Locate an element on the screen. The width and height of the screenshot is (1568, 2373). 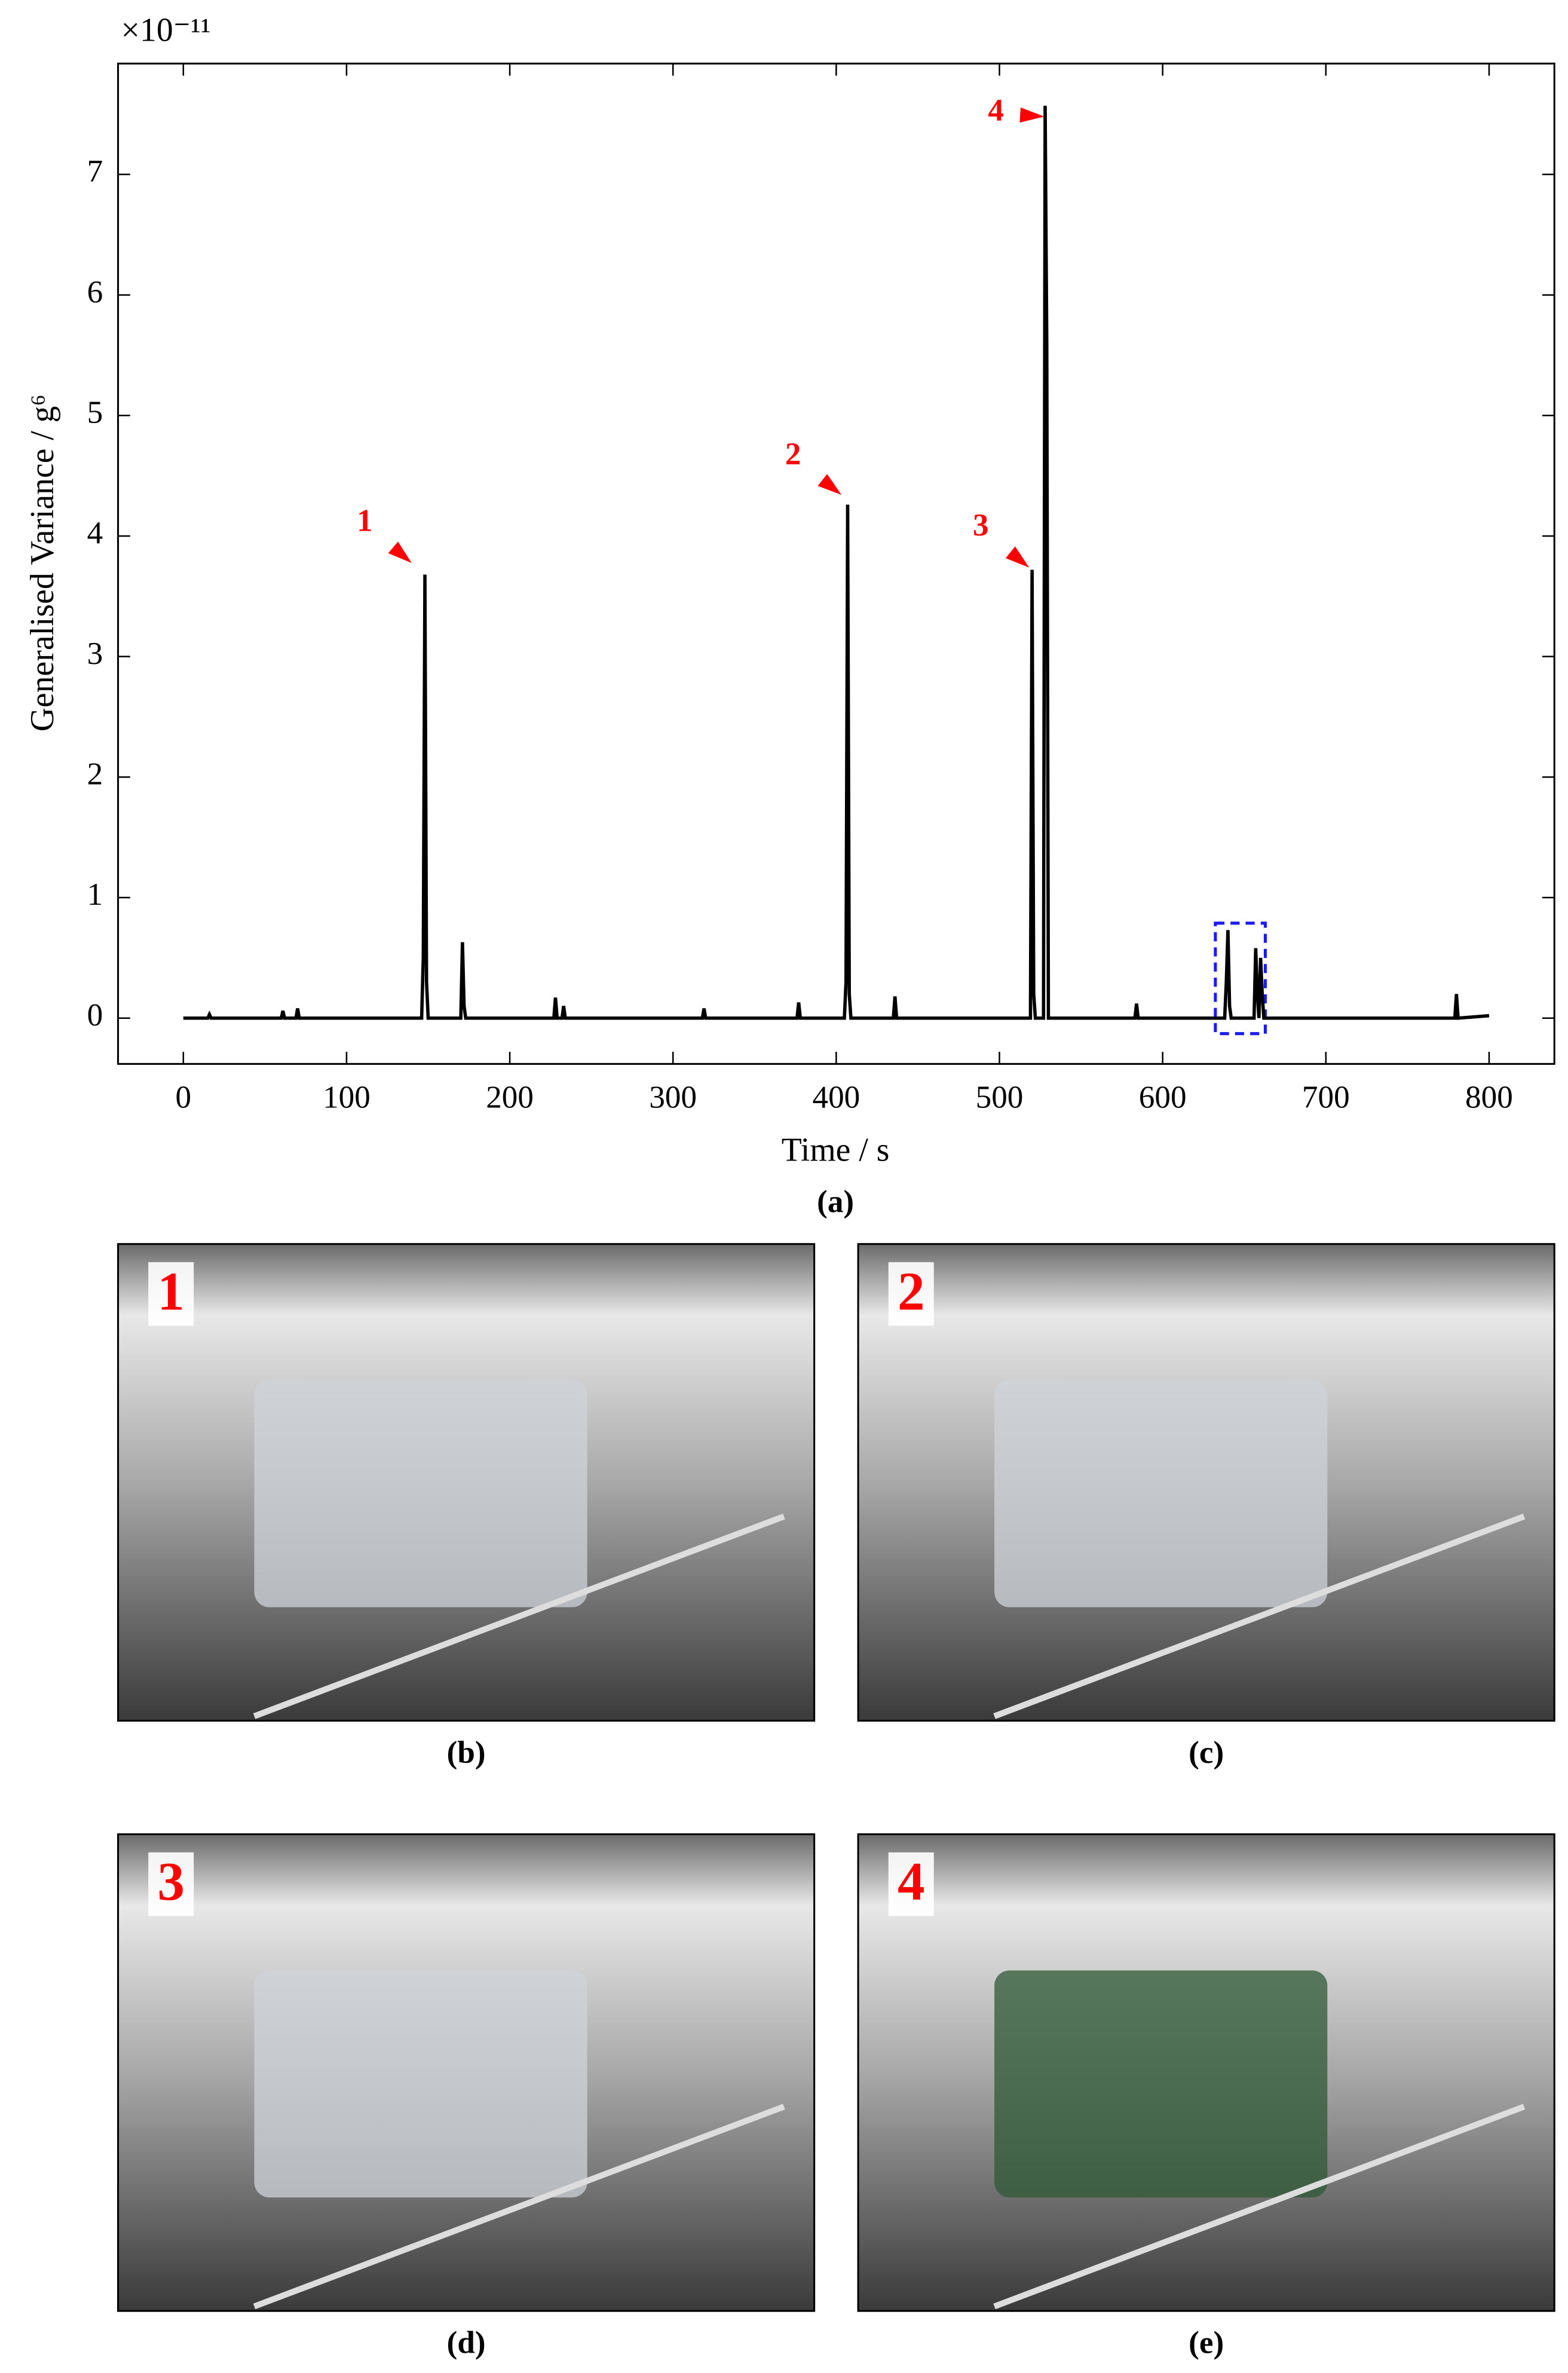
y-tick-label: 5 is located at coordinates (95, 412).